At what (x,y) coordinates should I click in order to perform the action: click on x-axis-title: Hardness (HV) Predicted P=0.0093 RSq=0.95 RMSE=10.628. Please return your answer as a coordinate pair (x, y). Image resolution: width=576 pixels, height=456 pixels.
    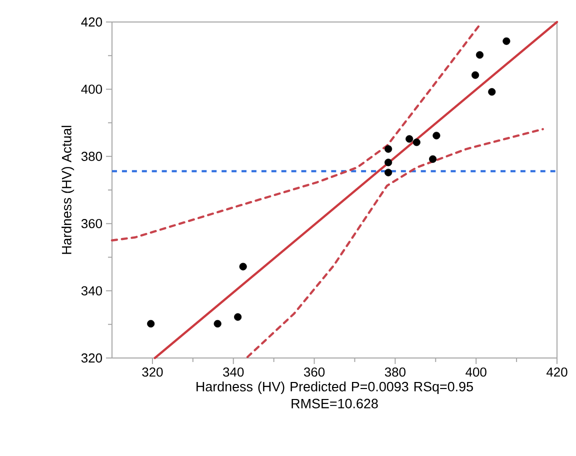
    Looking at the image, I should click on (334, 395).